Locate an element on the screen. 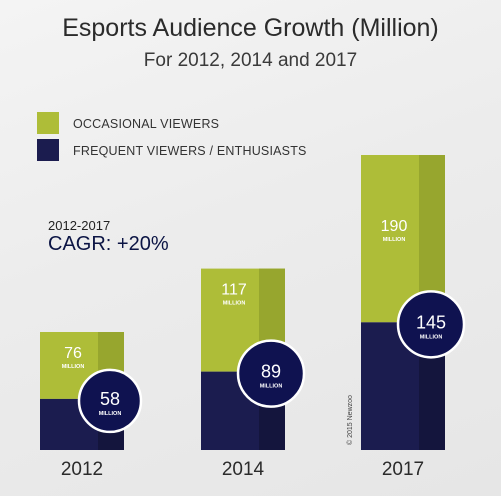 The width and height of the screenshot is (501, 496). frequent-value-2012: 58 is located at coordinates (110, 399).